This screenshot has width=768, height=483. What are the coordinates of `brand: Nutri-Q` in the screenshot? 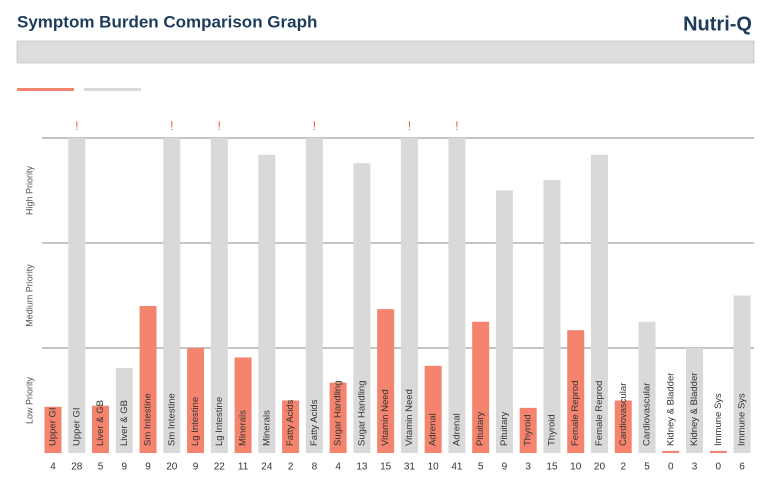 It's located at (717, 24).